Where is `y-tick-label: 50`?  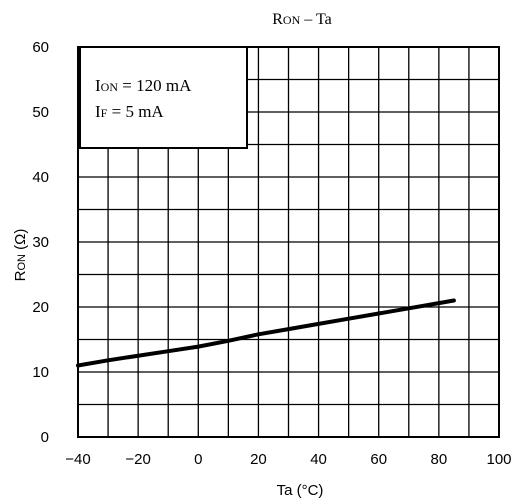
y-tick-label: 50 is located at coordinates (40, 112).